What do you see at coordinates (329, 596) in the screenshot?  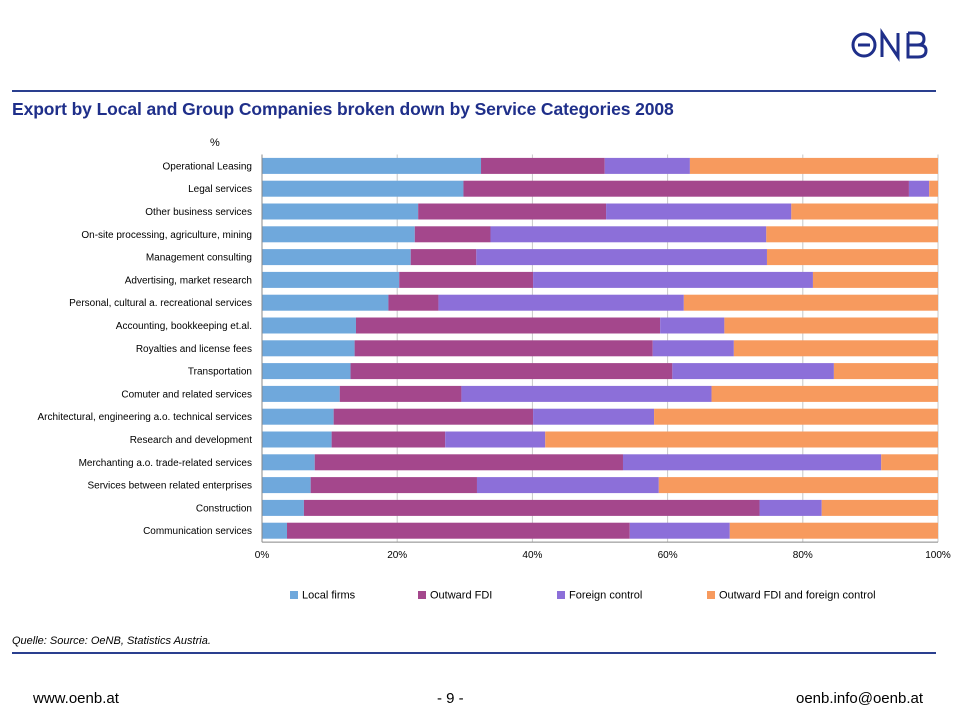 I see `legend-label: Local firms` at bounding box center [329, 596].